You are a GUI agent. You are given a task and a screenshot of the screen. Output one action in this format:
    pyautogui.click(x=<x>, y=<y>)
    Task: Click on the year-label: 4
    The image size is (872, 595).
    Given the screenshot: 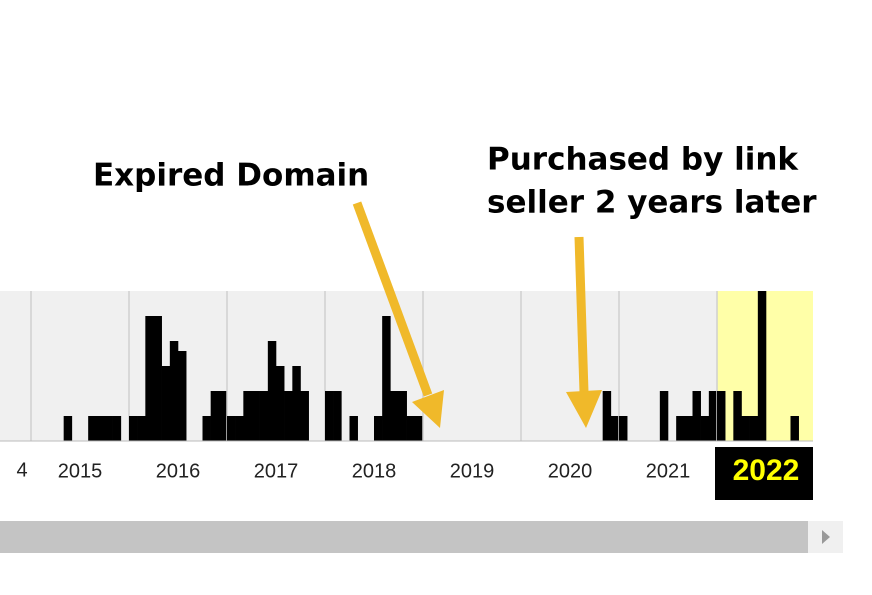 What is the action you would take?
    pyautogui.click(x=21, y=470)
    